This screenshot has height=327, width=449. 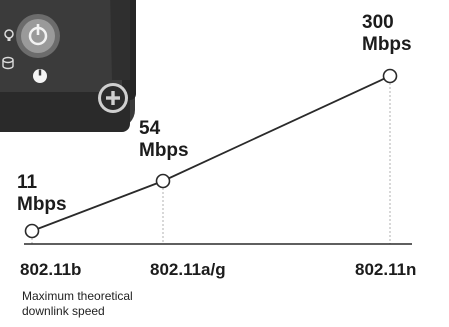 What do you see at coordinates (9, 35) in the screenshot?
I see `lightbulb-icon` at bounding box center [9, 35].